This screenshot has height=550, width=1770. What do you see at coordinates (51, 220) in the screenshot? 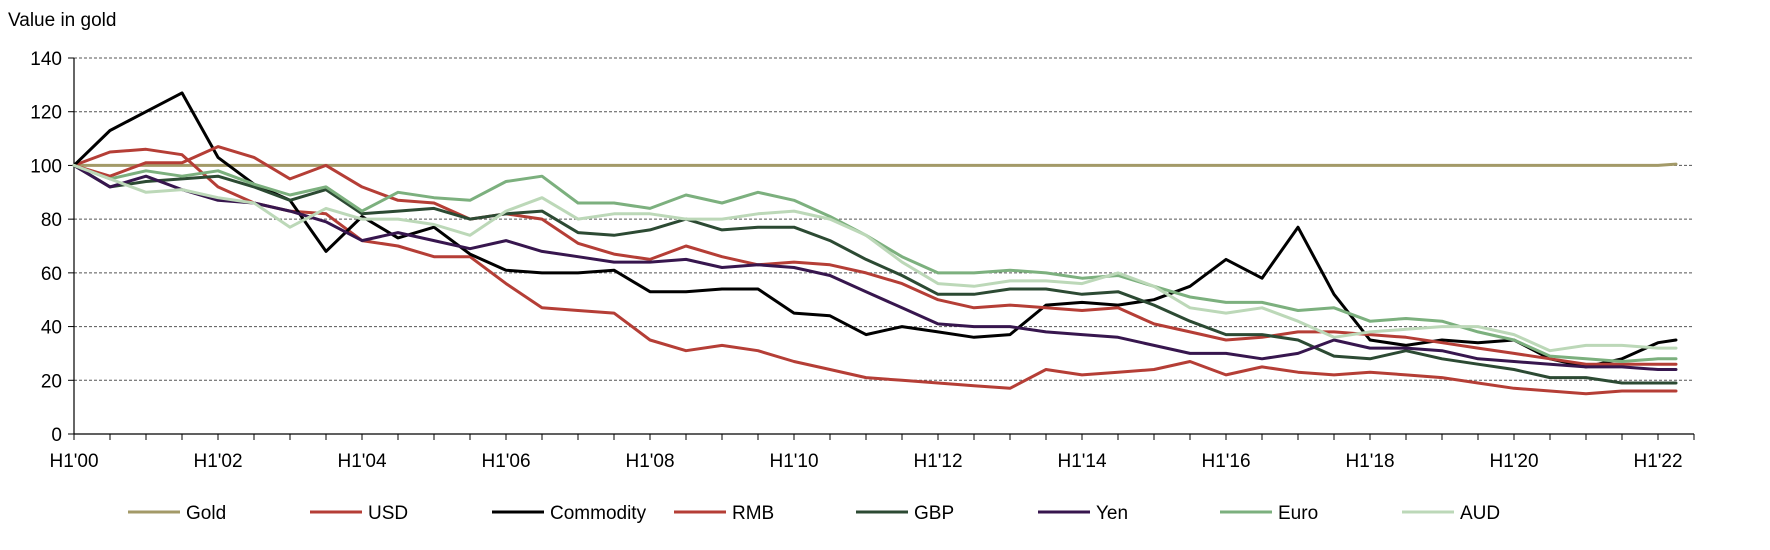
I see `y-tick-label: 80` at bounding box center [51, 220].